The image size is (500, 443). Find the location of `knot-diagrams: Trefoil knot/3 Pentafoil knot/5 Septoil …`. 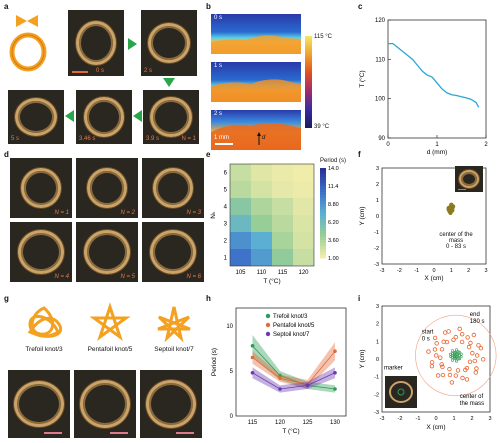

knot-diagrams: Trefoil knot/3 Pentafoil knot/5 Septoil … is located at coordinates (109, 329).